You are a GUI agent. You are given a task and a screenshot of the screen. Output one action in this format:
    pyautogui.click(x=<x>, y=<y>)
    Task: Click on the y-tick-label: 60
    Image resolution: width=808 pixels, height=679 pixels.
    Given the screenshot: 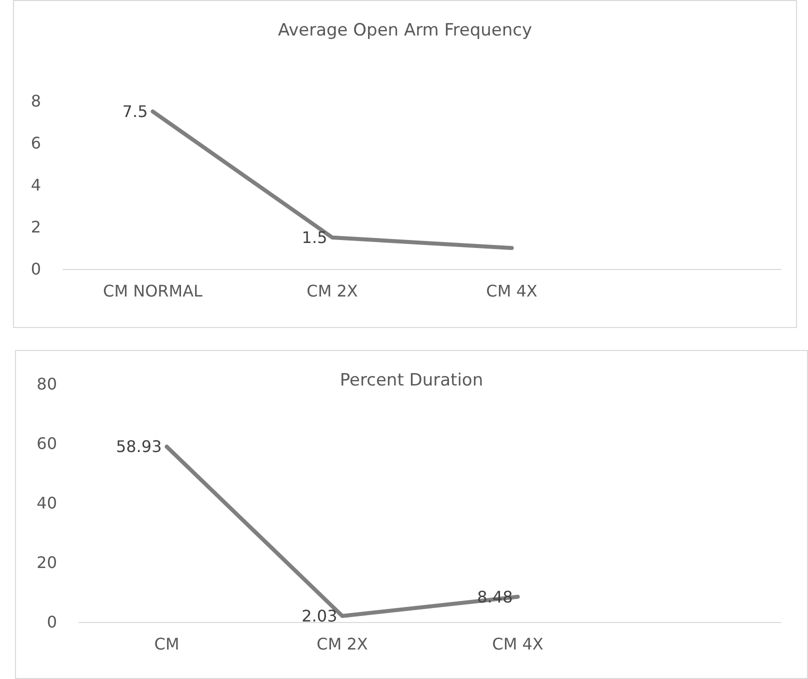 What is the action you would take?
    pyautogui.click(x=46, y=443)
    